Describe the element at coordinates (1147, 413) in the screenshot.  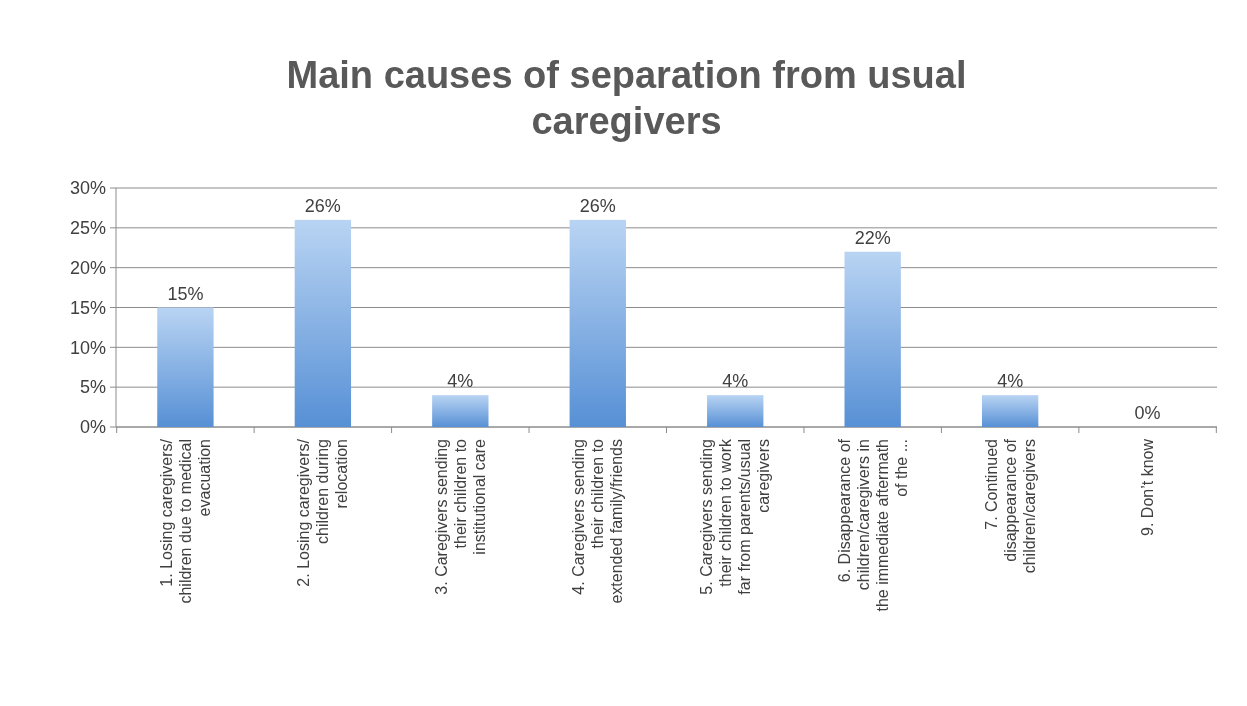
I see `data-label: 0%` at that location.